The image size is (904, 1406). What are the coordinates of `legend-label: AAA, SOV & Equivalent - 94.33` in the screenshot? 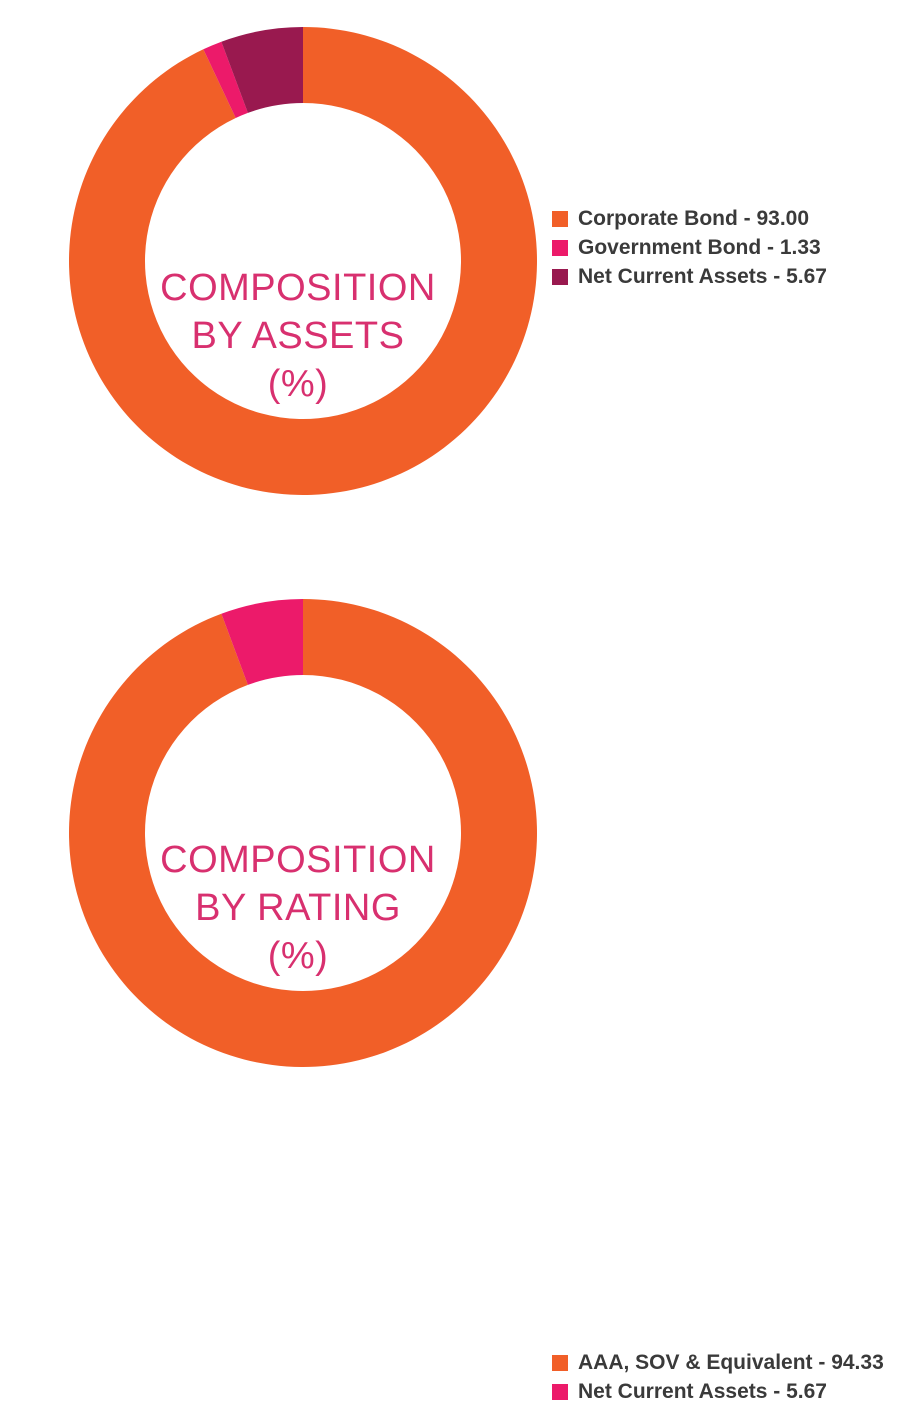 It's located at (731, 1362).